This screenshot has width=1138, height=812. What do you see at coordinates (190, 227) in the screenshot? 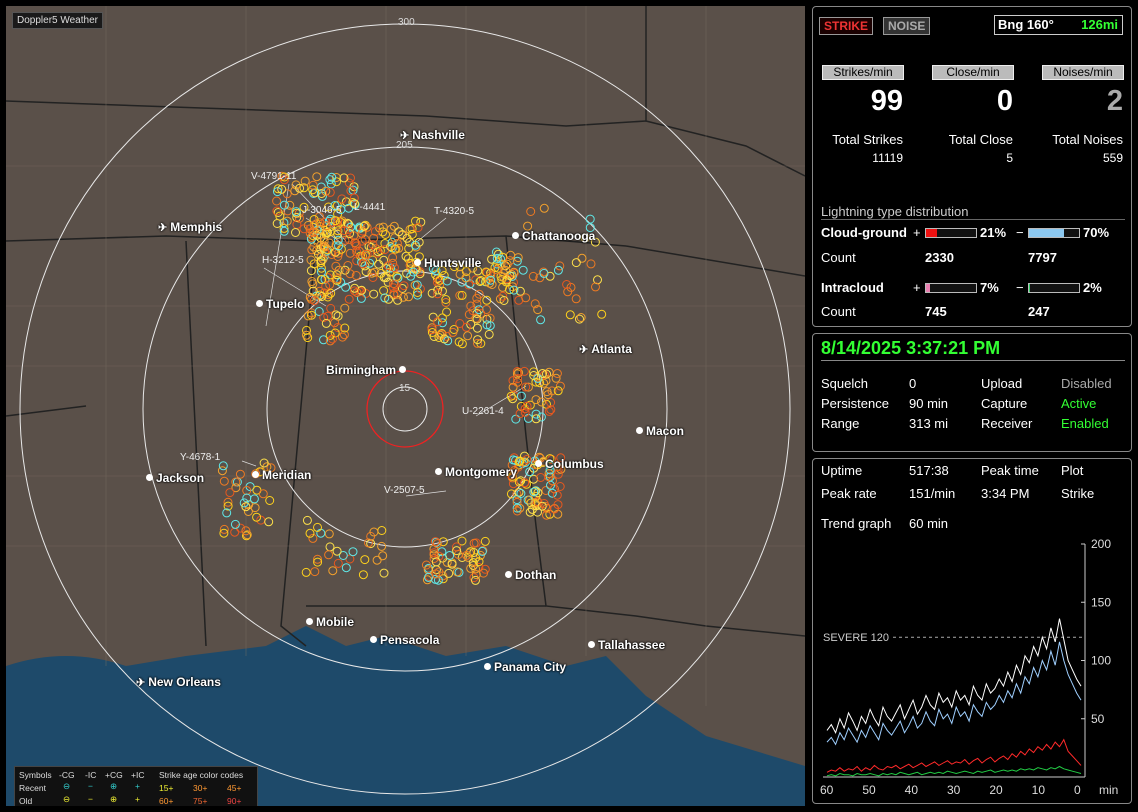
I see `city-memphis: ✈ Memphis` at bounding box center [190, 227].